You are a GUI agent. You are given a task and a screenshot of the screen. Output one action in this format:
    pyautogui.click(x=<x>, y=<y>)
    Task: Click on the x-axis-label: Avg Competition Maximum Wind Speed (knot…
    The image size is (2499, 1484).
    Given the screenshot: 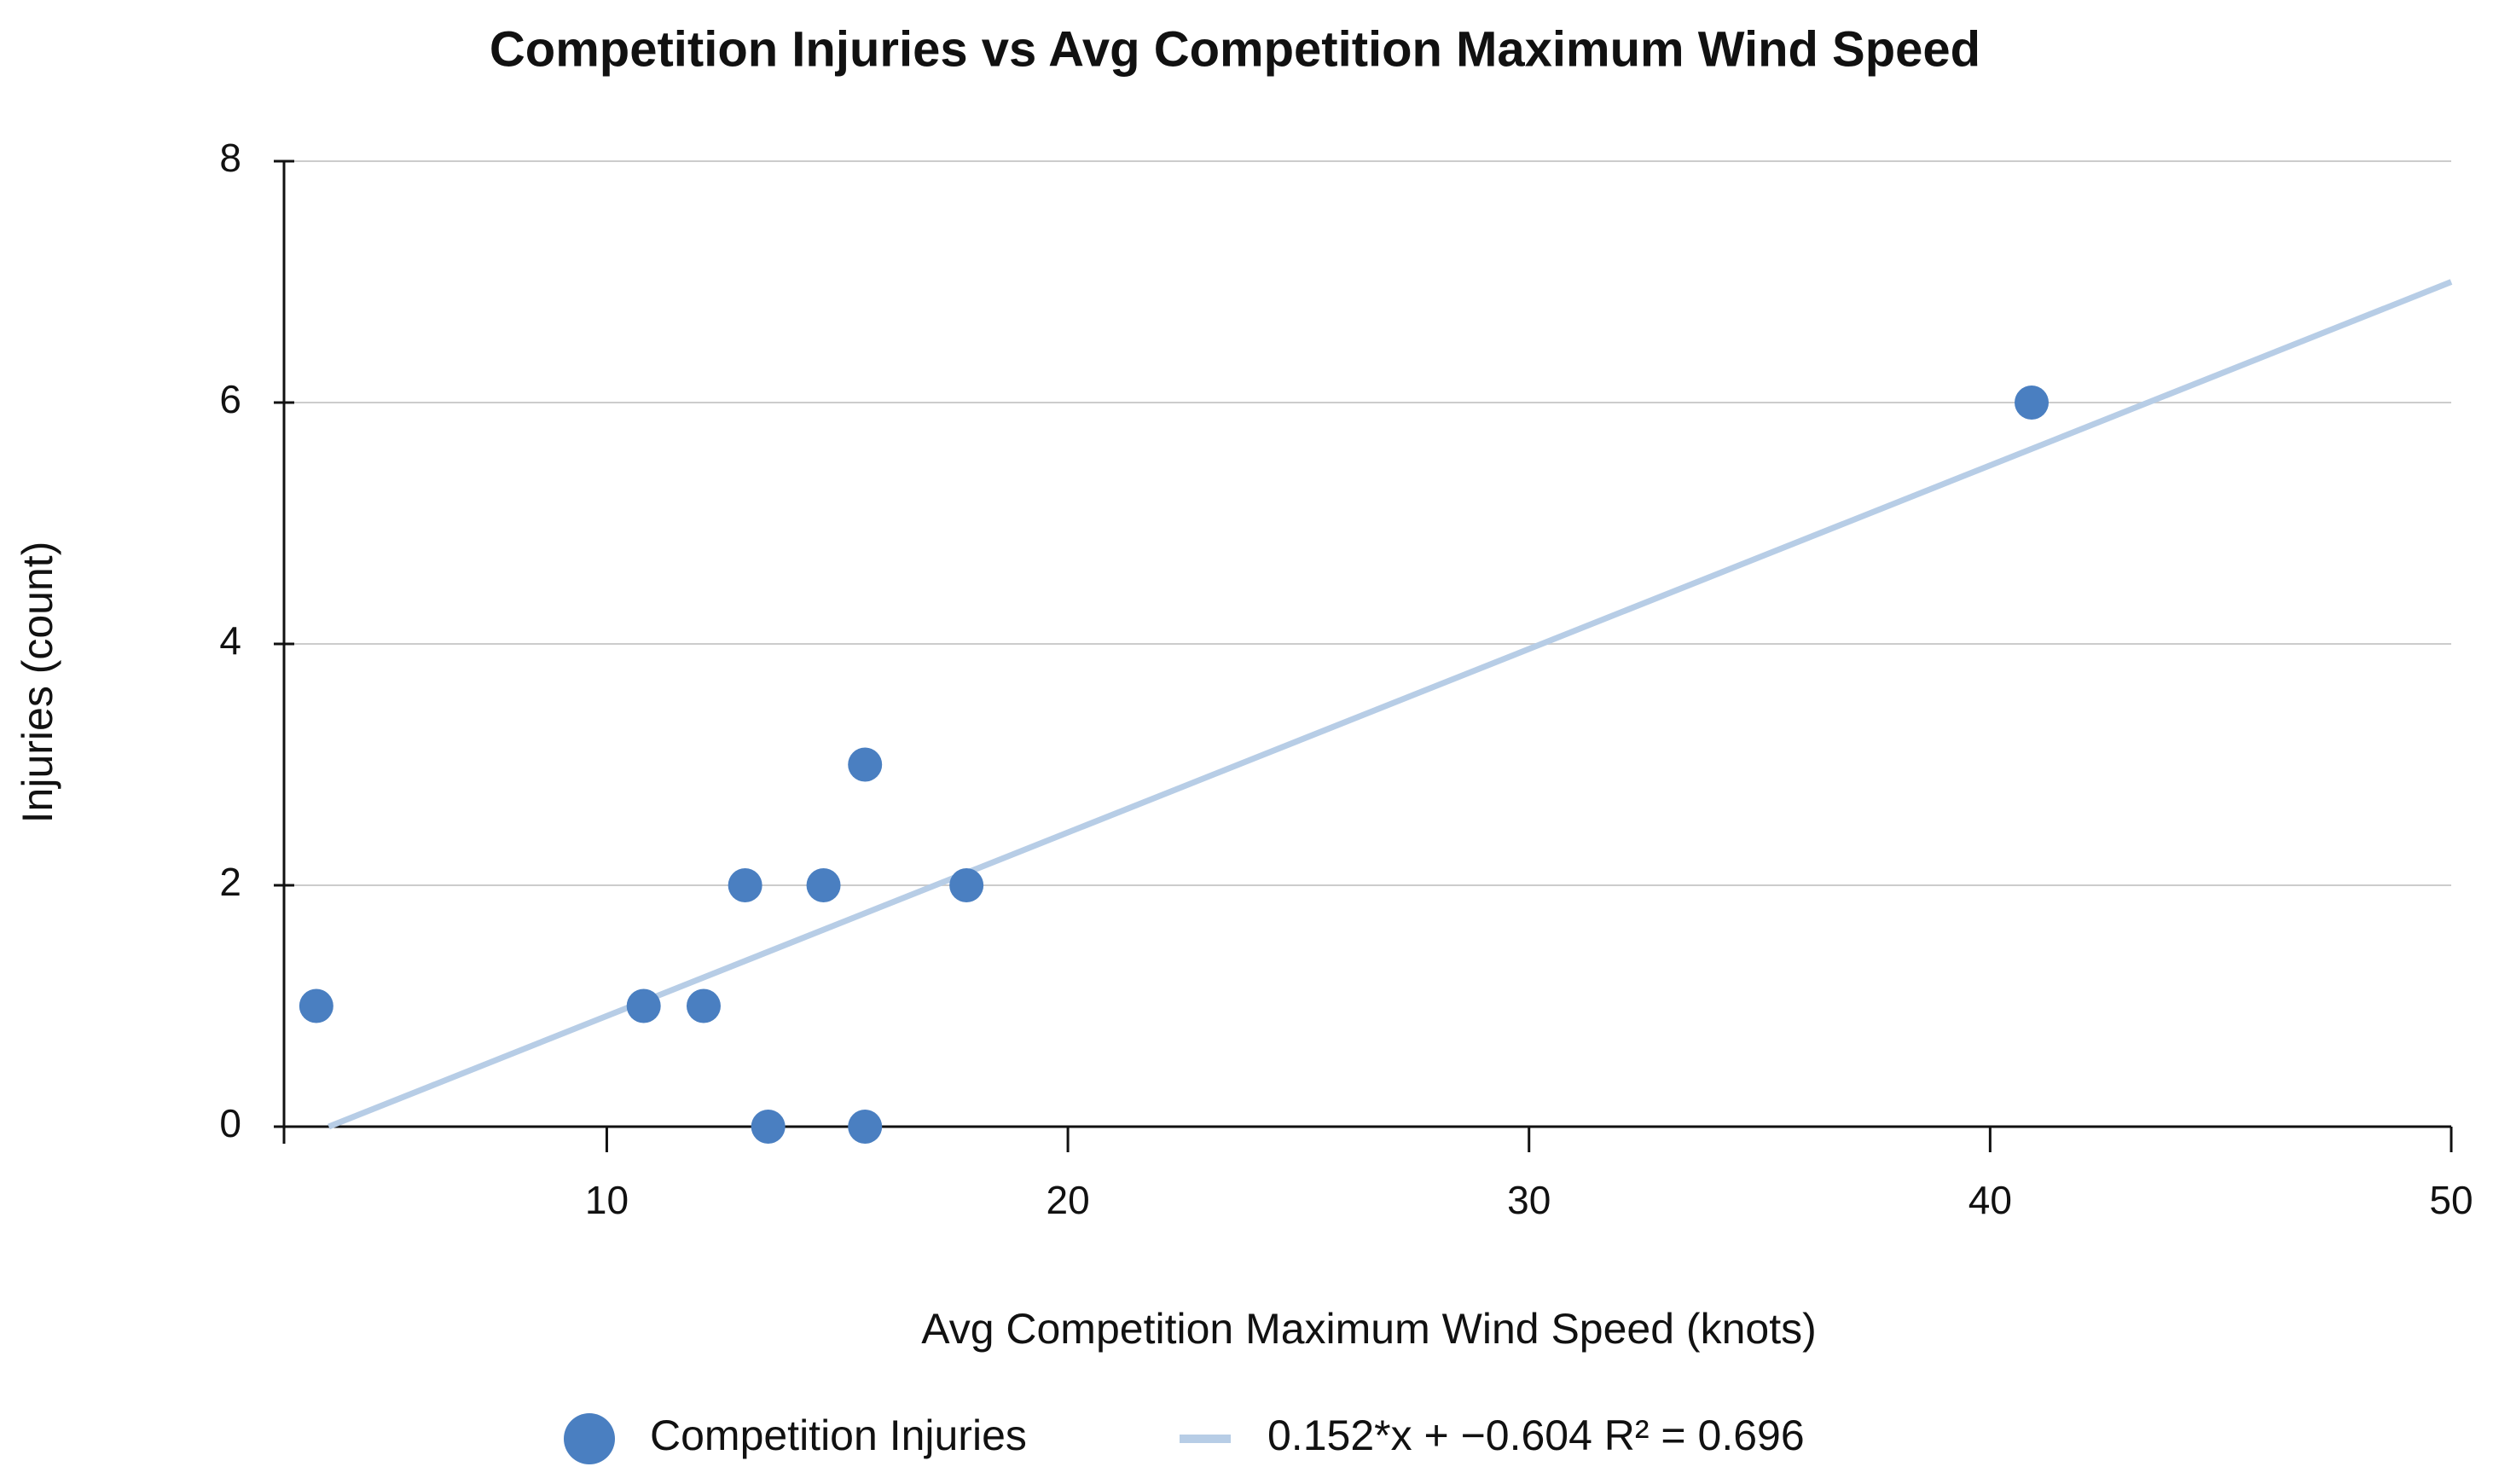 What is the action you would take?
    pyautogui.click(x=1369, y=1329)
    